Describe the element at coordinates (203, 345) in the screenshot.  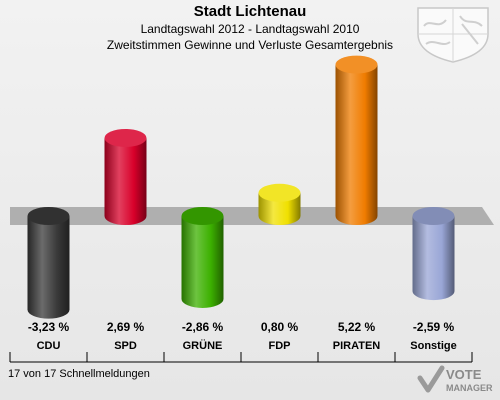
I see `category-label-grüne: GRÜNE` at that location.